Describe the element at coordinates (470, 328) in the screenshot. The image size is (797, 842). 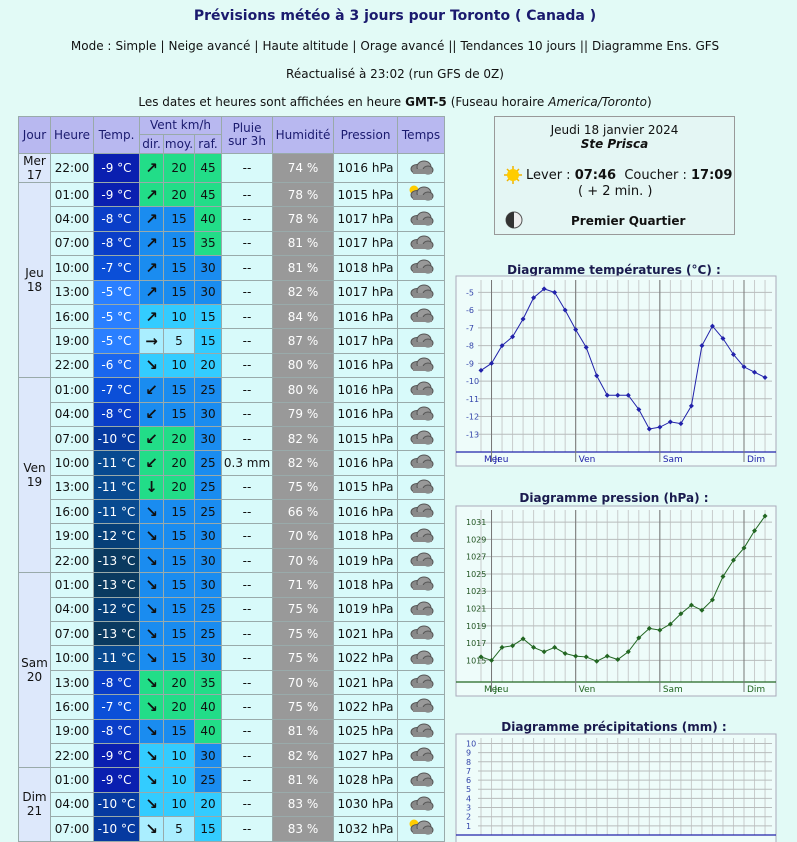
I see `y-tick-label: -7` at that location.